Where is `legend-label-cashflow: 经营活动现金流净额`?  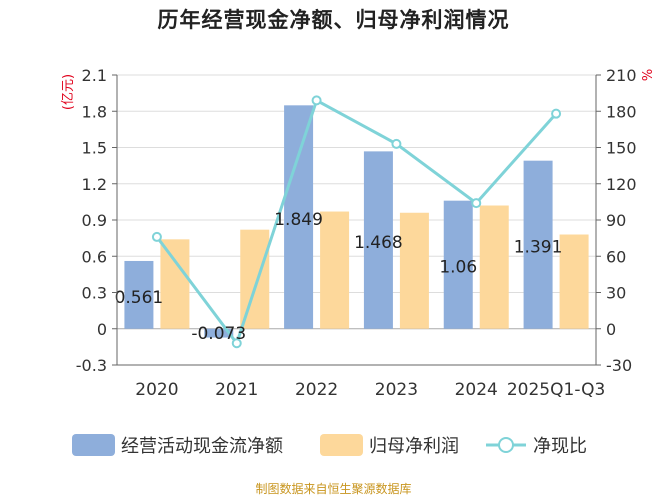 legend-label-cashflow: 经营活动现金流净额 is located at coordinates (202, 446).